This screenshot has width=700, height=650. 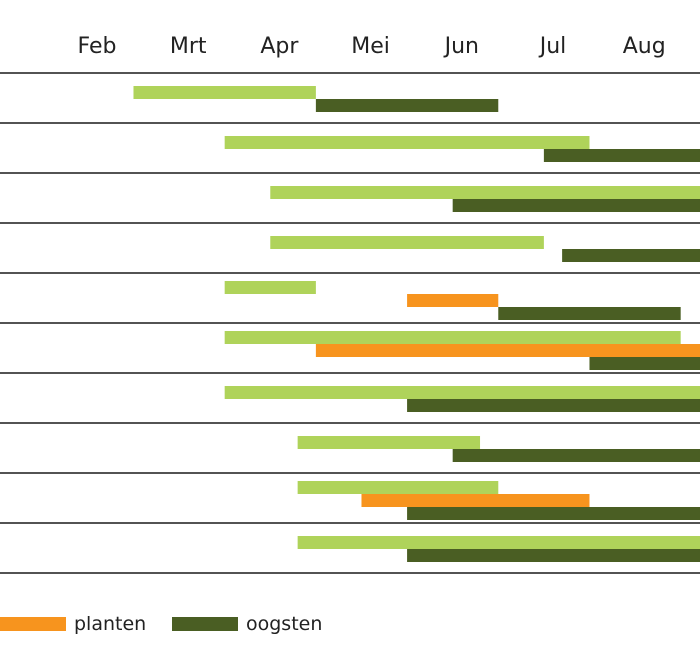 I want to click on legend: planten oogsten, so click(x=161, y=624).